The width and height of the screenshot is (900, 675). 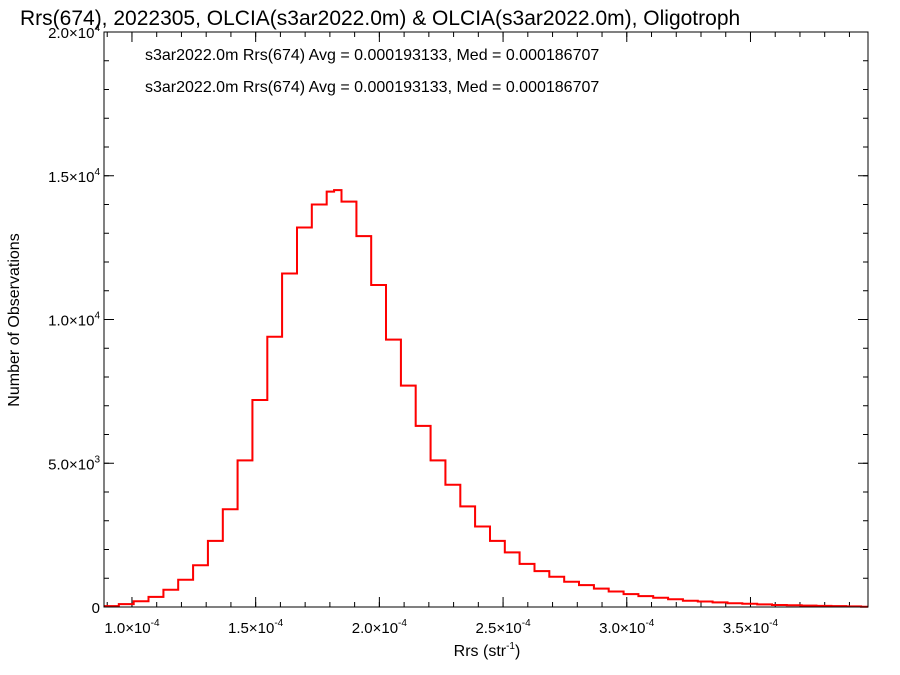 What do you see at coordinates (96, 608) in the screenshot?
I see `y-tick-label: 0` at bounding box center [96, 608].